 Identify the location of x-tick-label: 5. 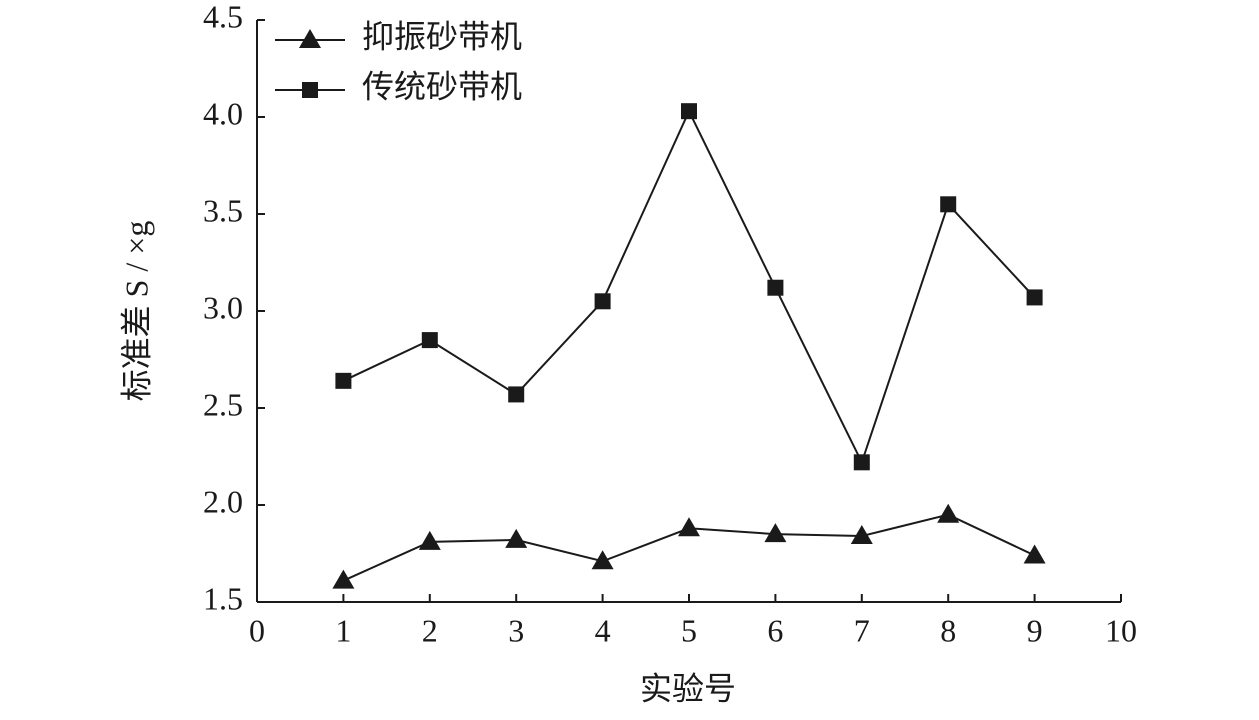
(689, 630).